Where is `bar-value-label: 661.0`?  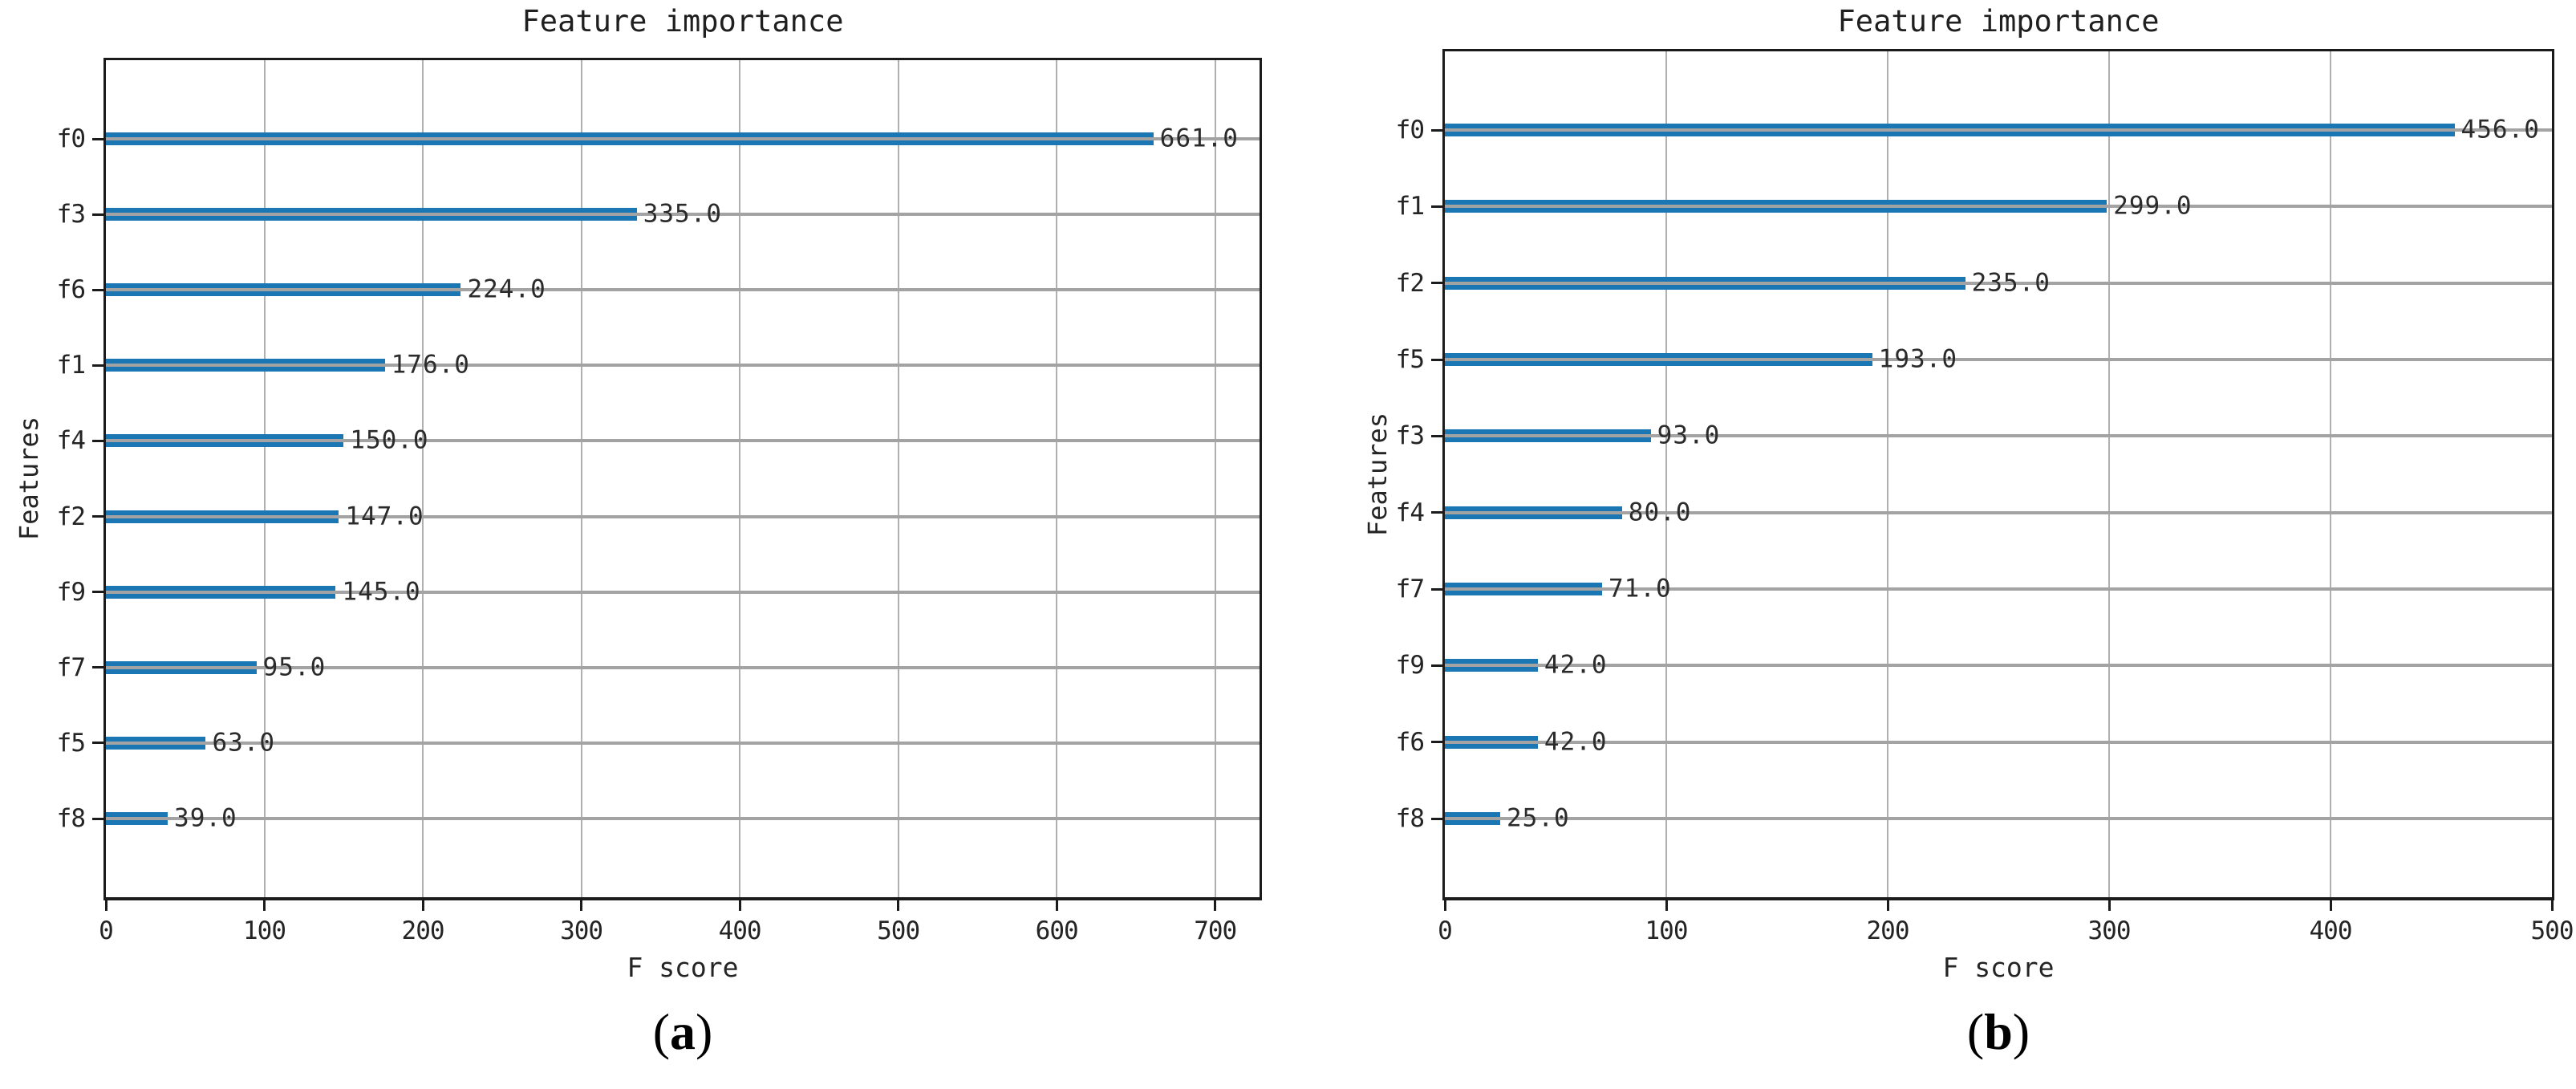
bar-value-label: 661.0 is located at coordinates (1199, 138).